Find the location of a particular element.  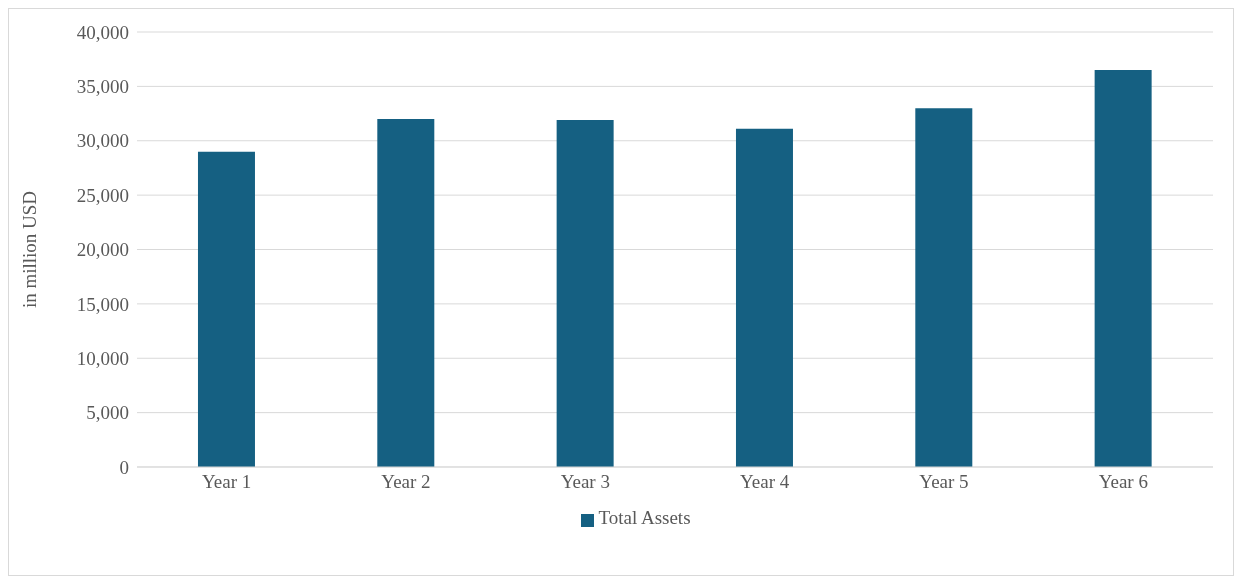

legend-label: Total Assets is located at coordinates (644, 517).